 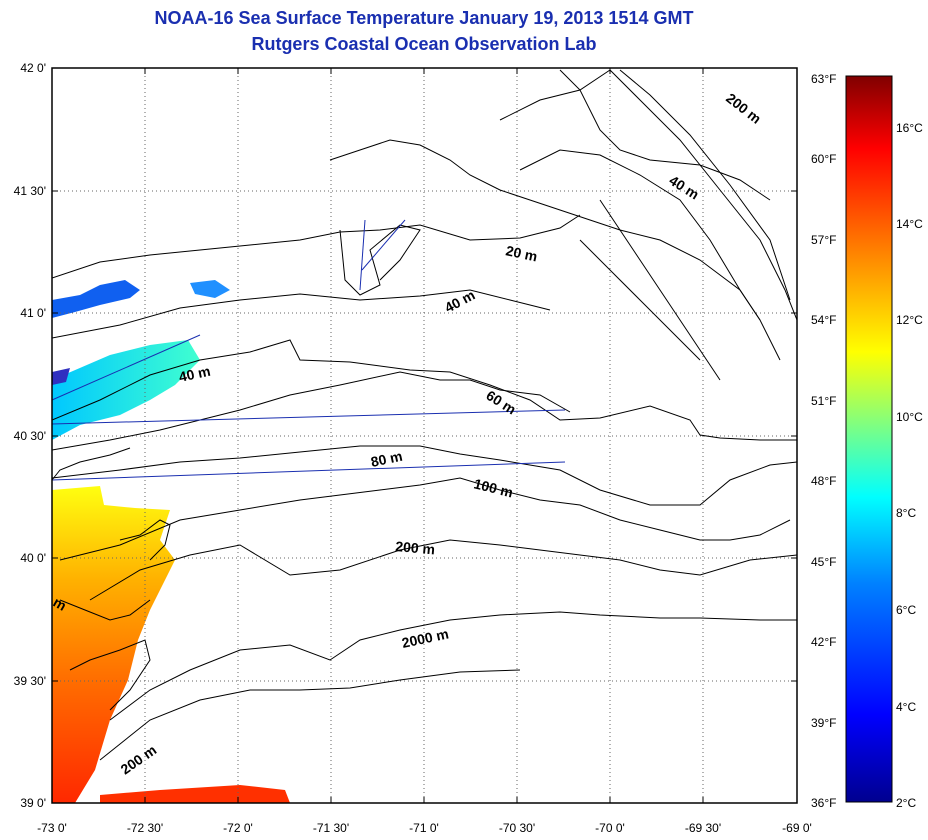 I want to click on celsius-label: 6°C, so click(x=906, y=610).